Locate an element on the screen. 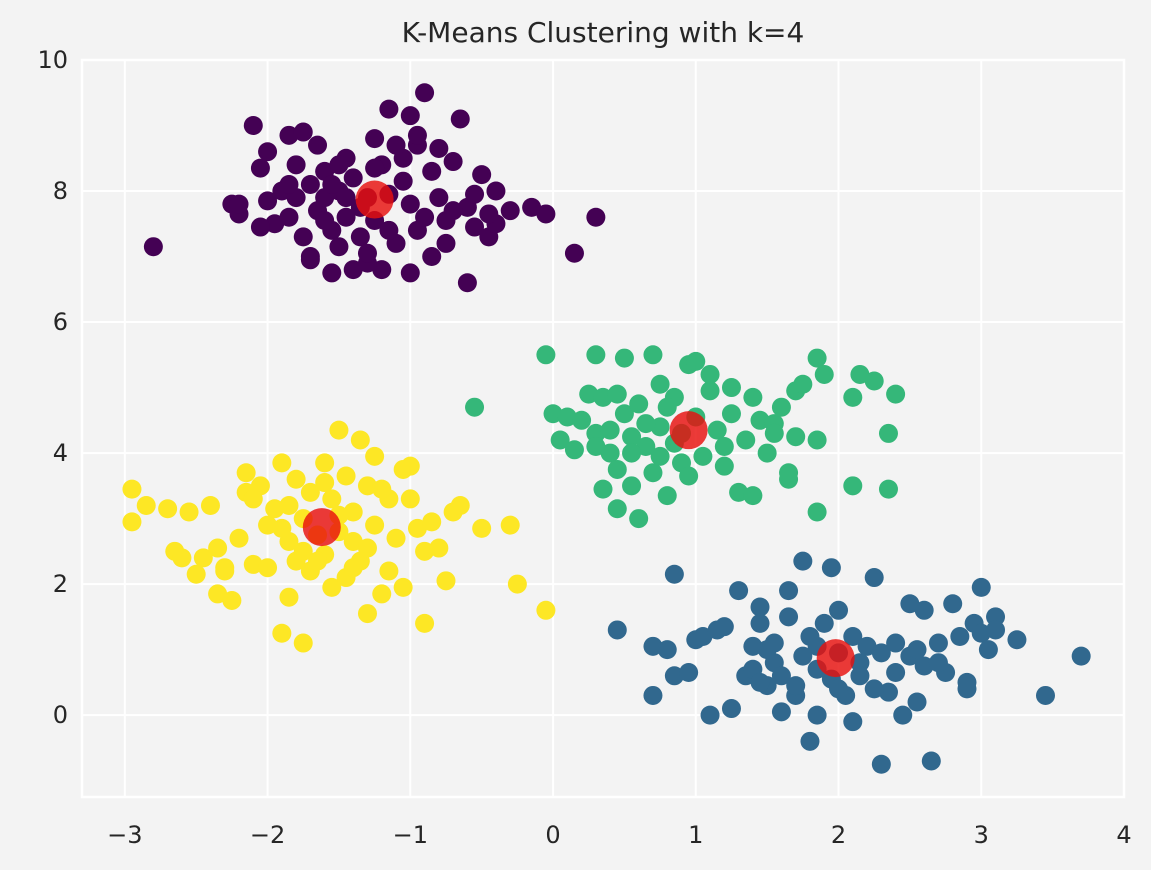 The image size is (1151, 870). x-tick-label: 3 is located at coordinates (981, 835).